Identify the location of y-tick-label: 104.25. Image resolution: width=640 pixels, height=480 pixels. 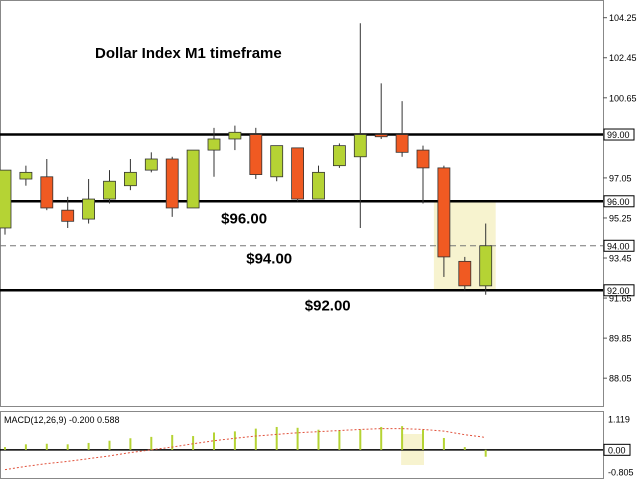
(623, 18).